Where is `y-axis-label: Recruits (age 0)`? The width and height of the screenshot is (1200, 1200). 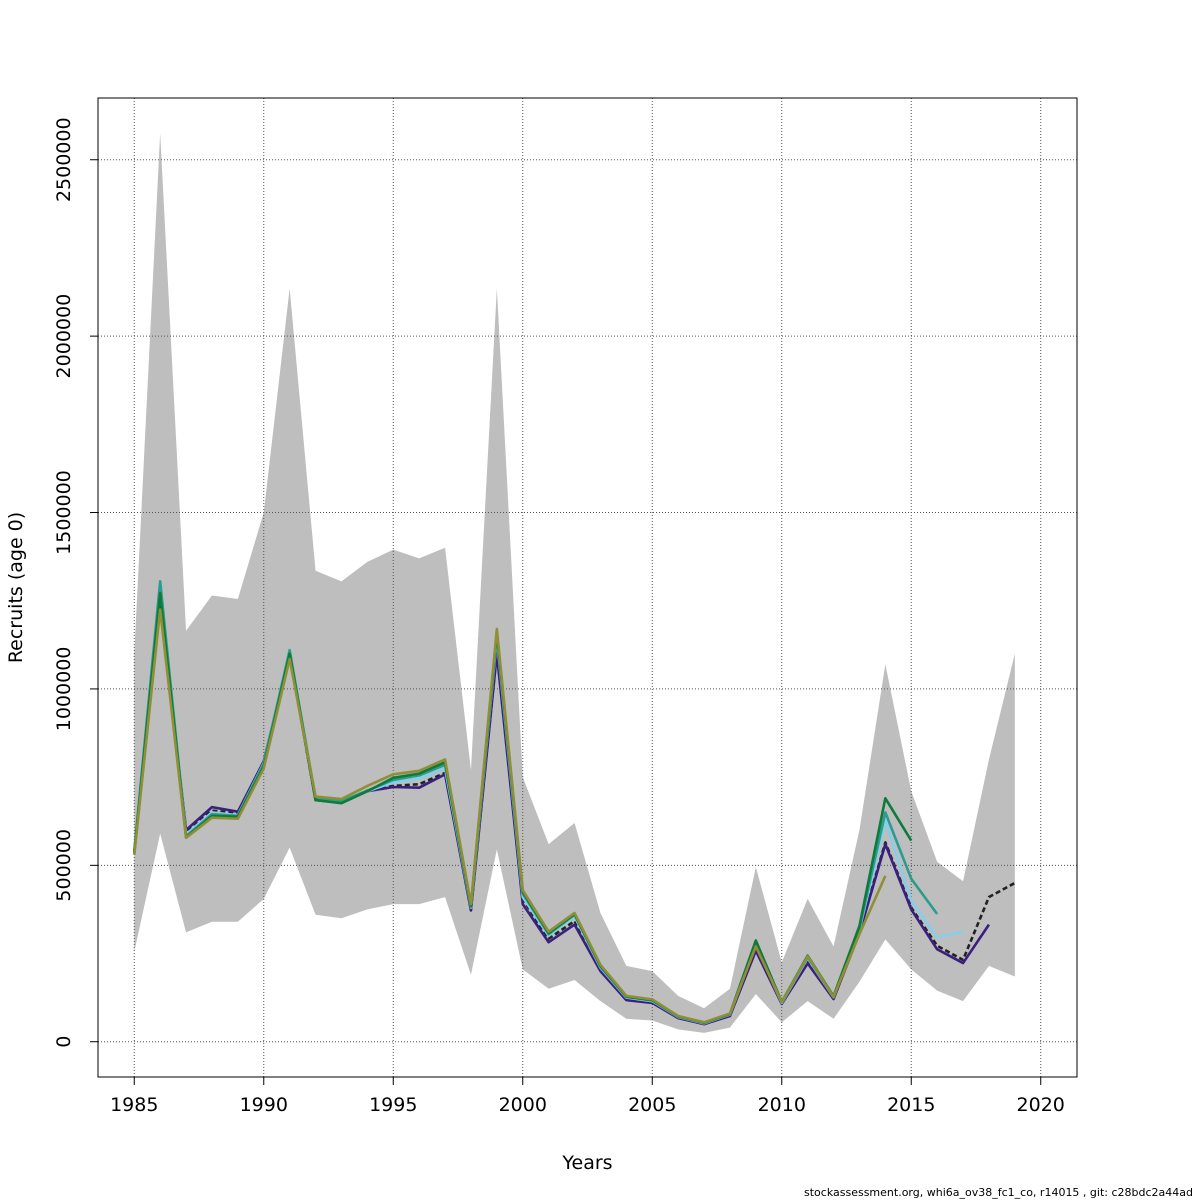 y-axis-label: Recruits (age 0) is located at coordinates (16, 587).